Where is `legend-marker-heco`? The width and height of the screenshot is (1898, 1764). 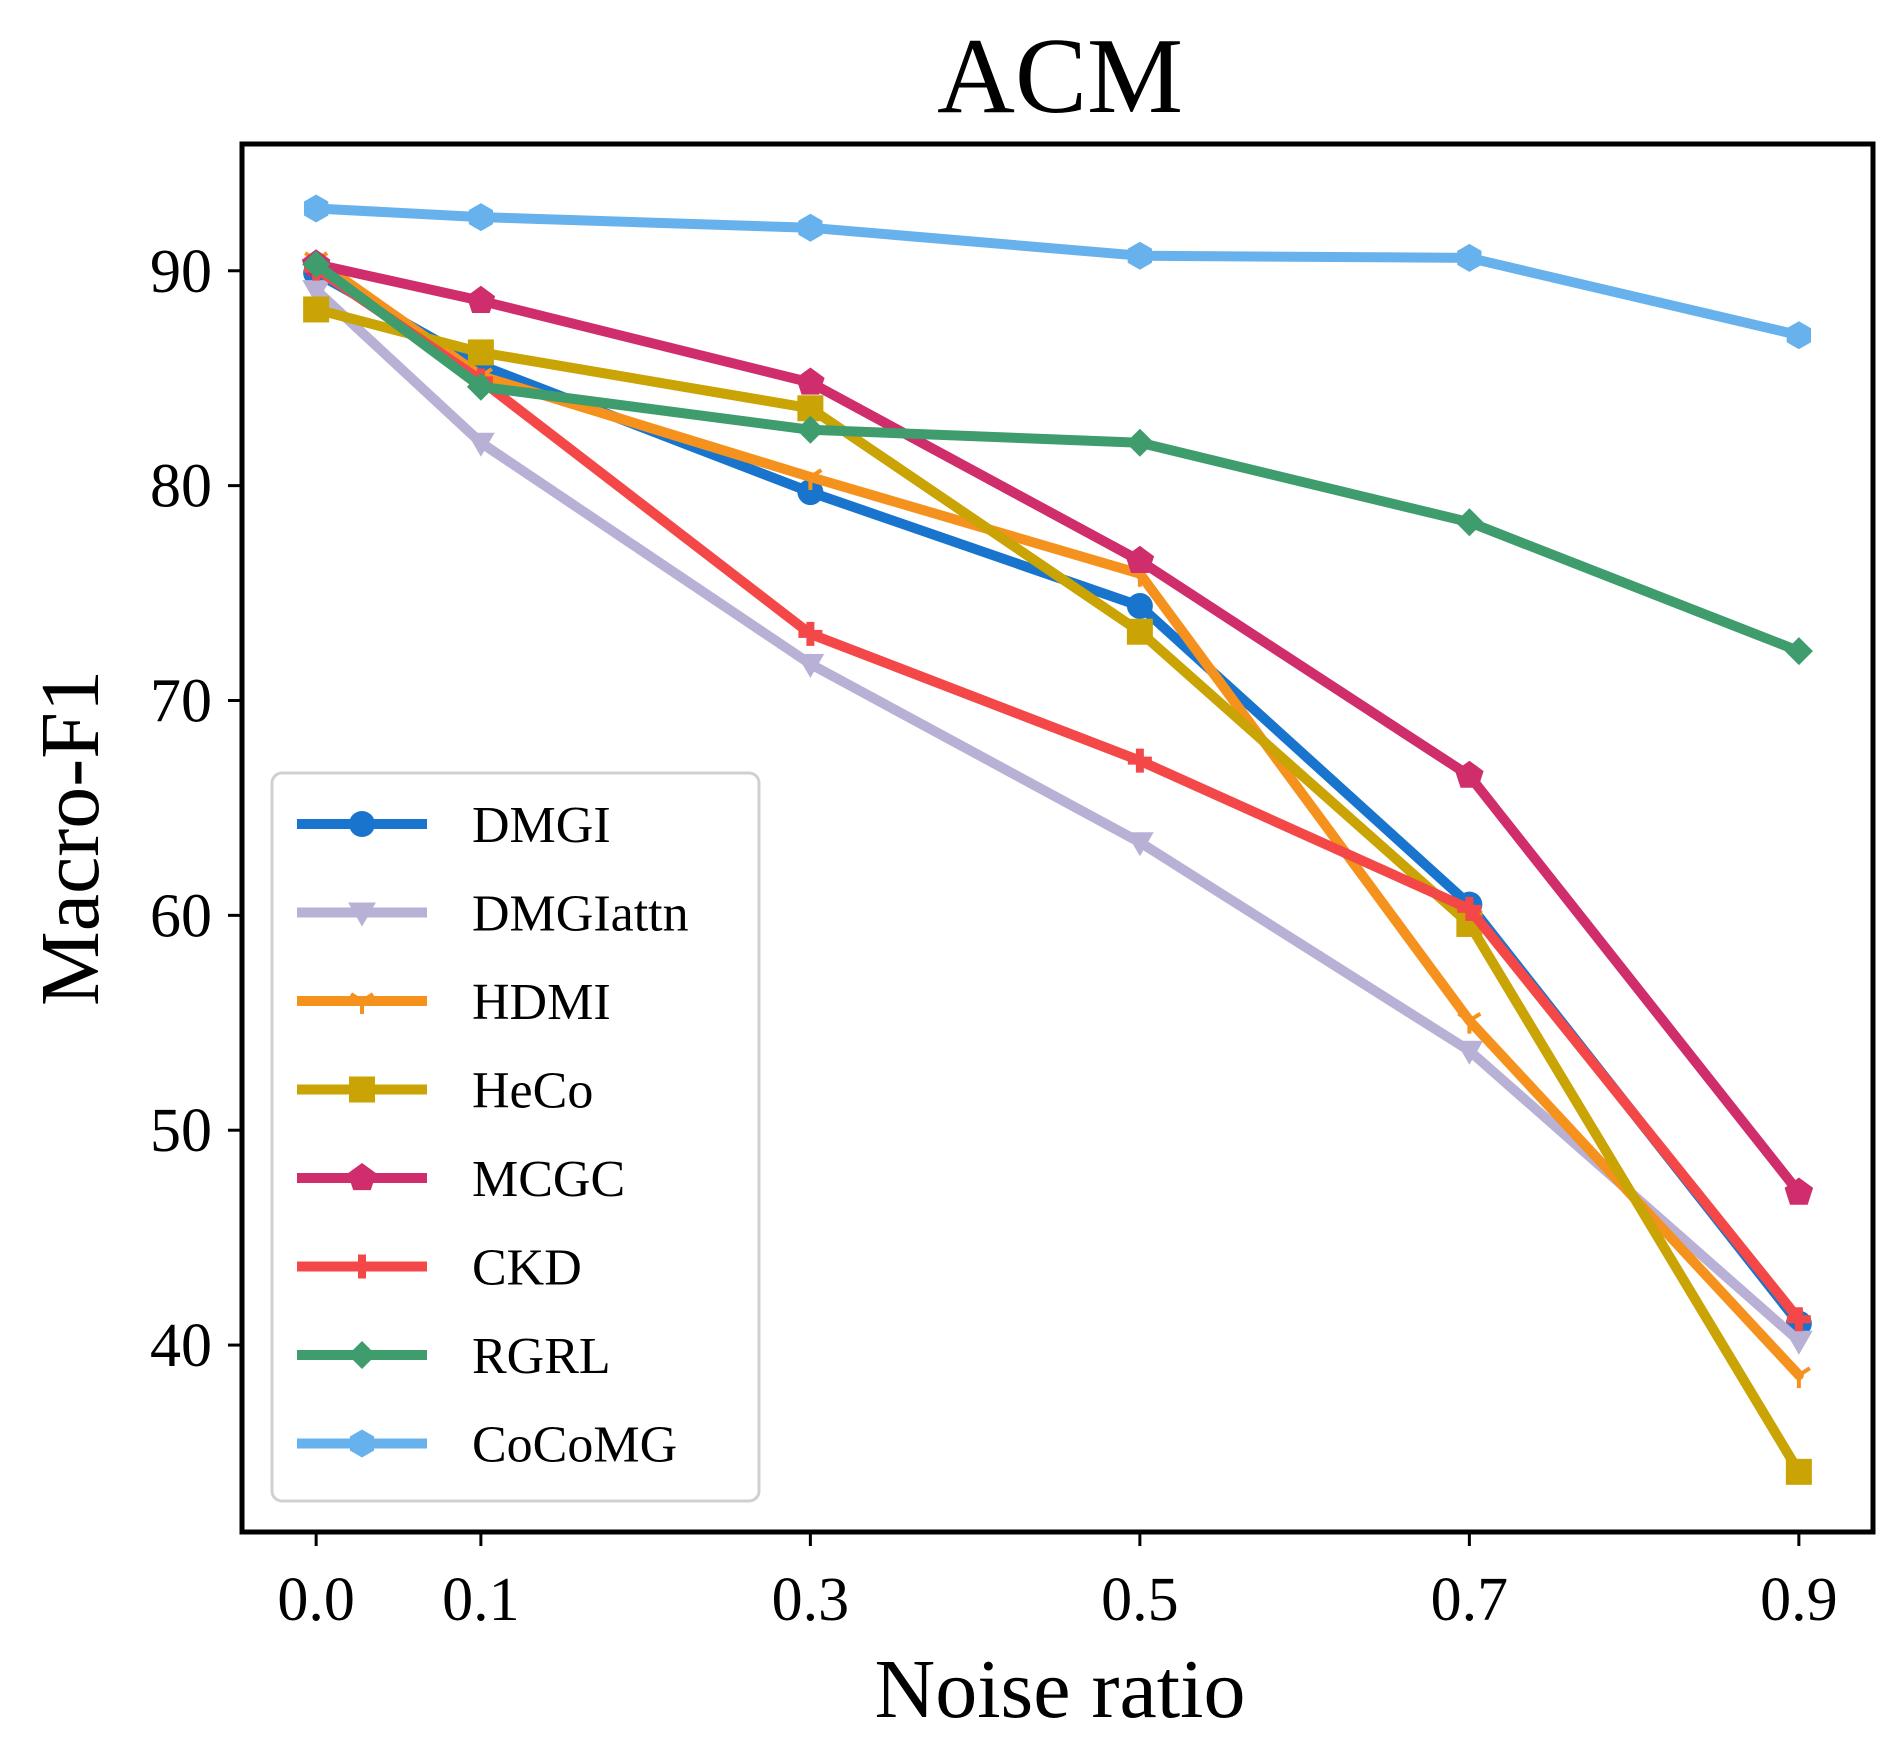
legend-marker-heco is located at coordinates (362, 1089).